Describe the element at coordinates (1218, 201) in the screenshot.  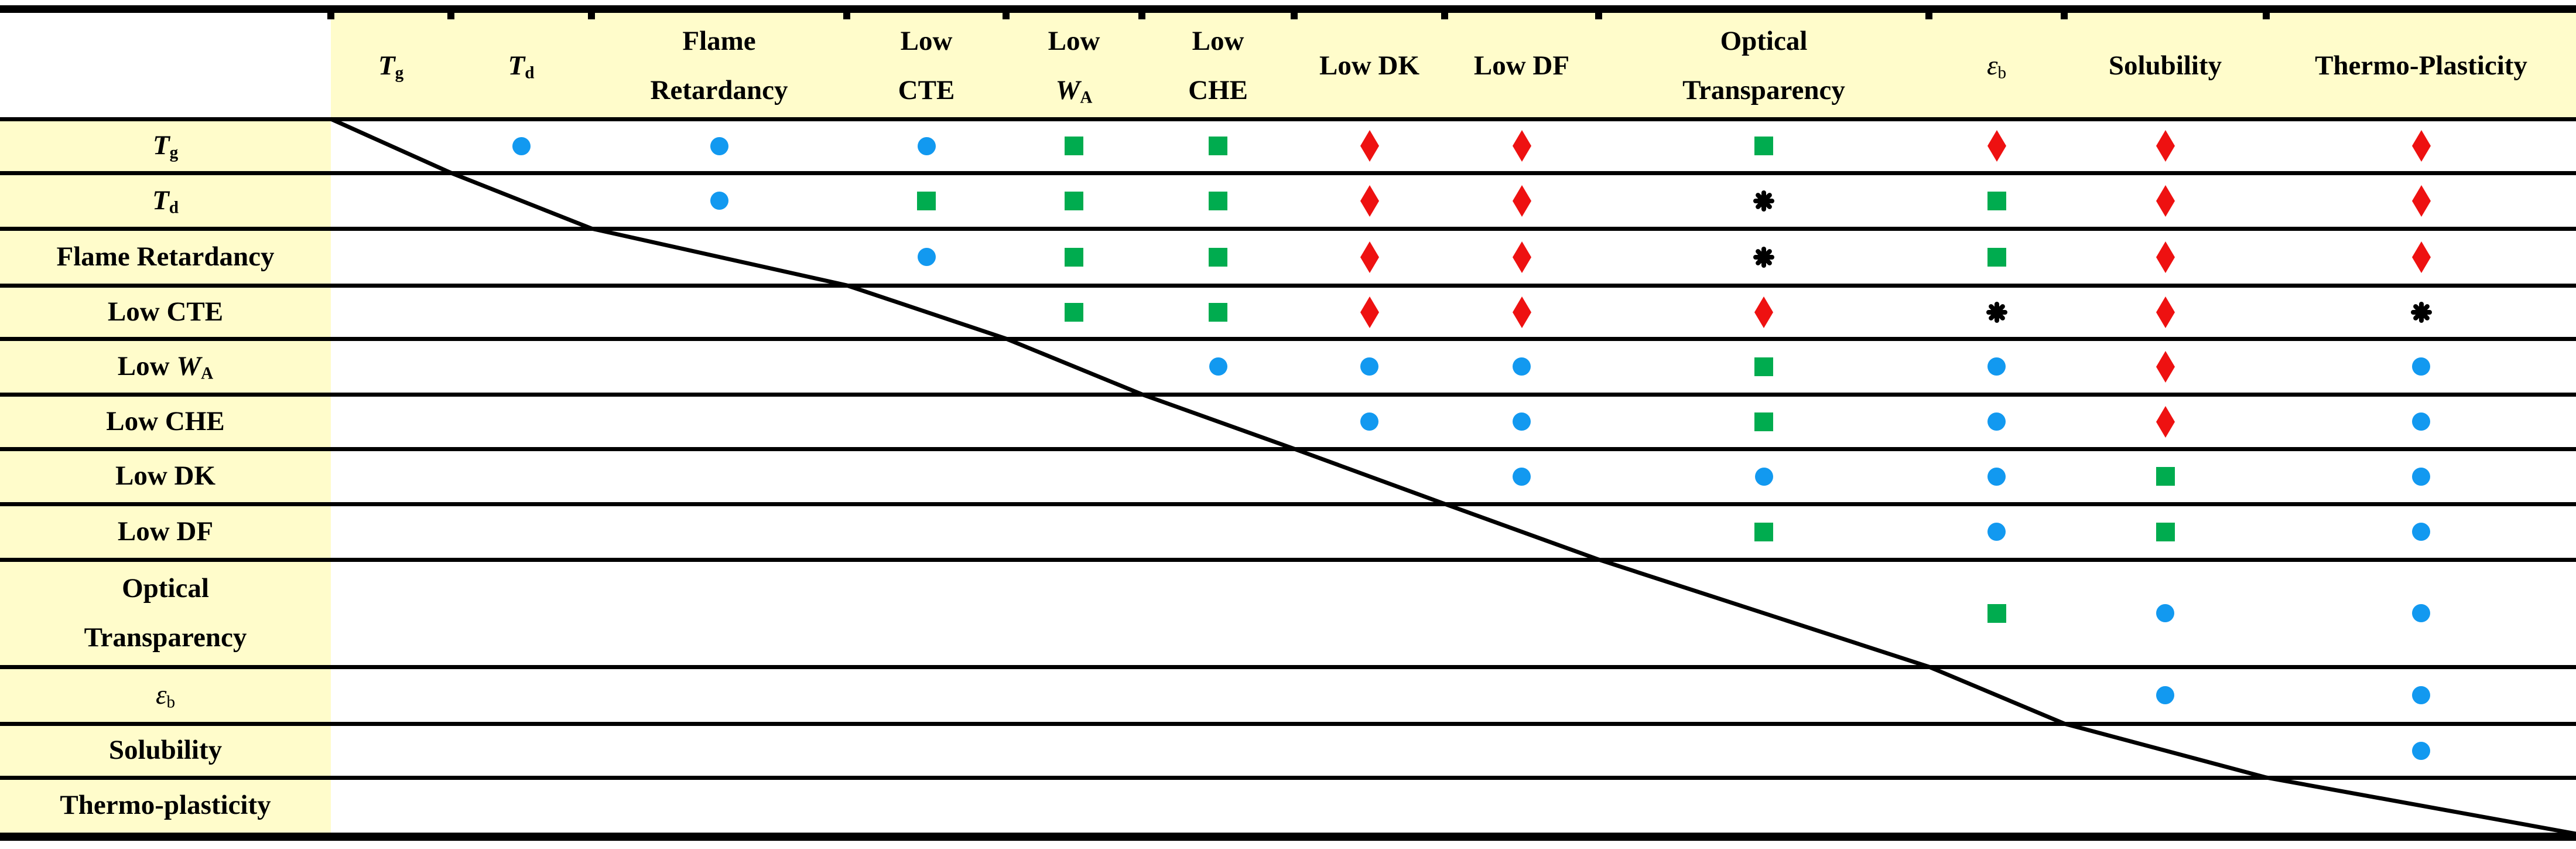
I see `matrix-cell-r1-c5` at that location.